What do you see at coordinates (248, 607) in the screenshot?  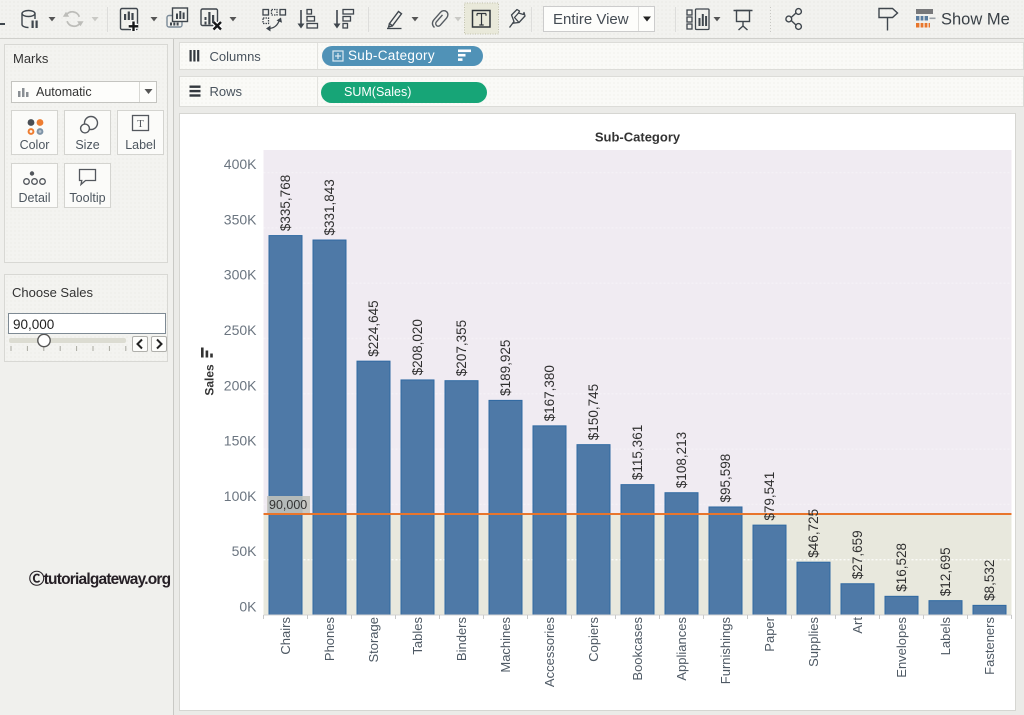 I see `svg-text: 0K` at bounding box center [248, 607].